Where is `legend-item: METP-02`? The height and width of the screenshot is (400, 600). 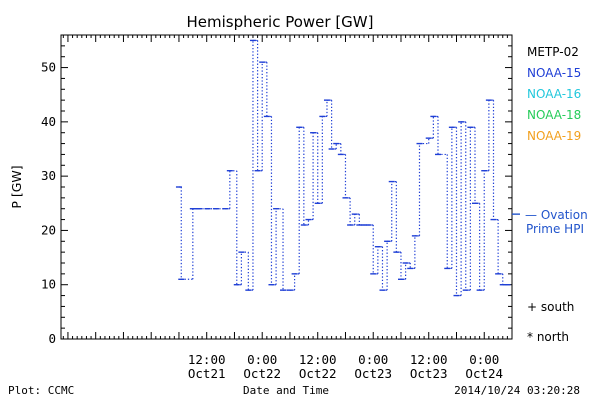
legend-item: METP-02 is located at coordinates (553, 52).